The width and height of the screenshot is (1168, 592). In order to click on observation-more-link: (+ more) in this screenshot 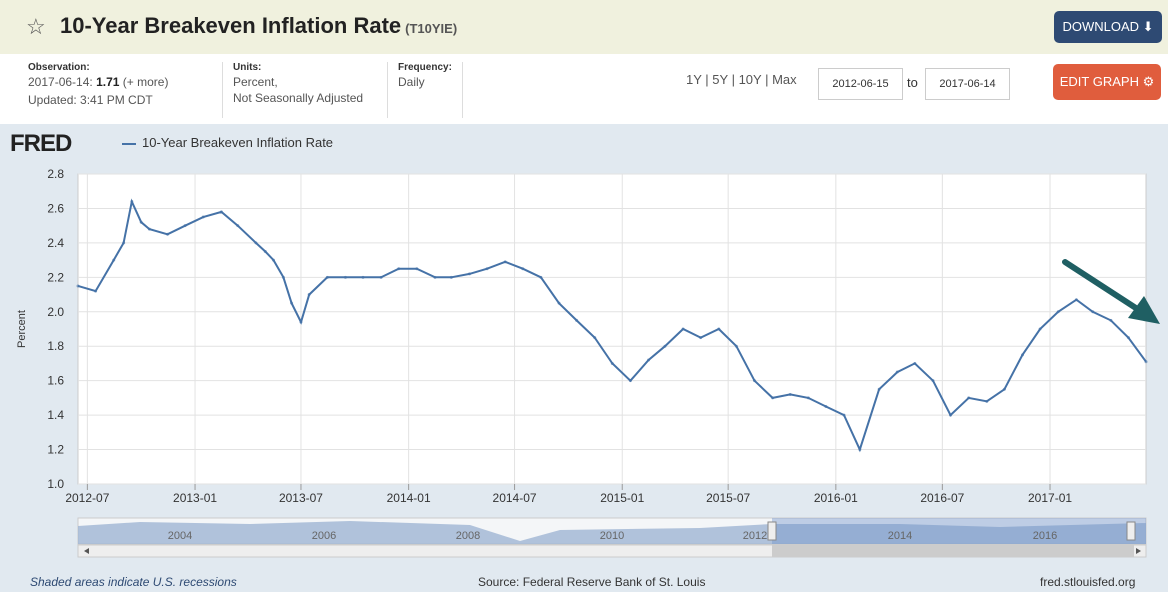, I will do `click(145, 82)`.